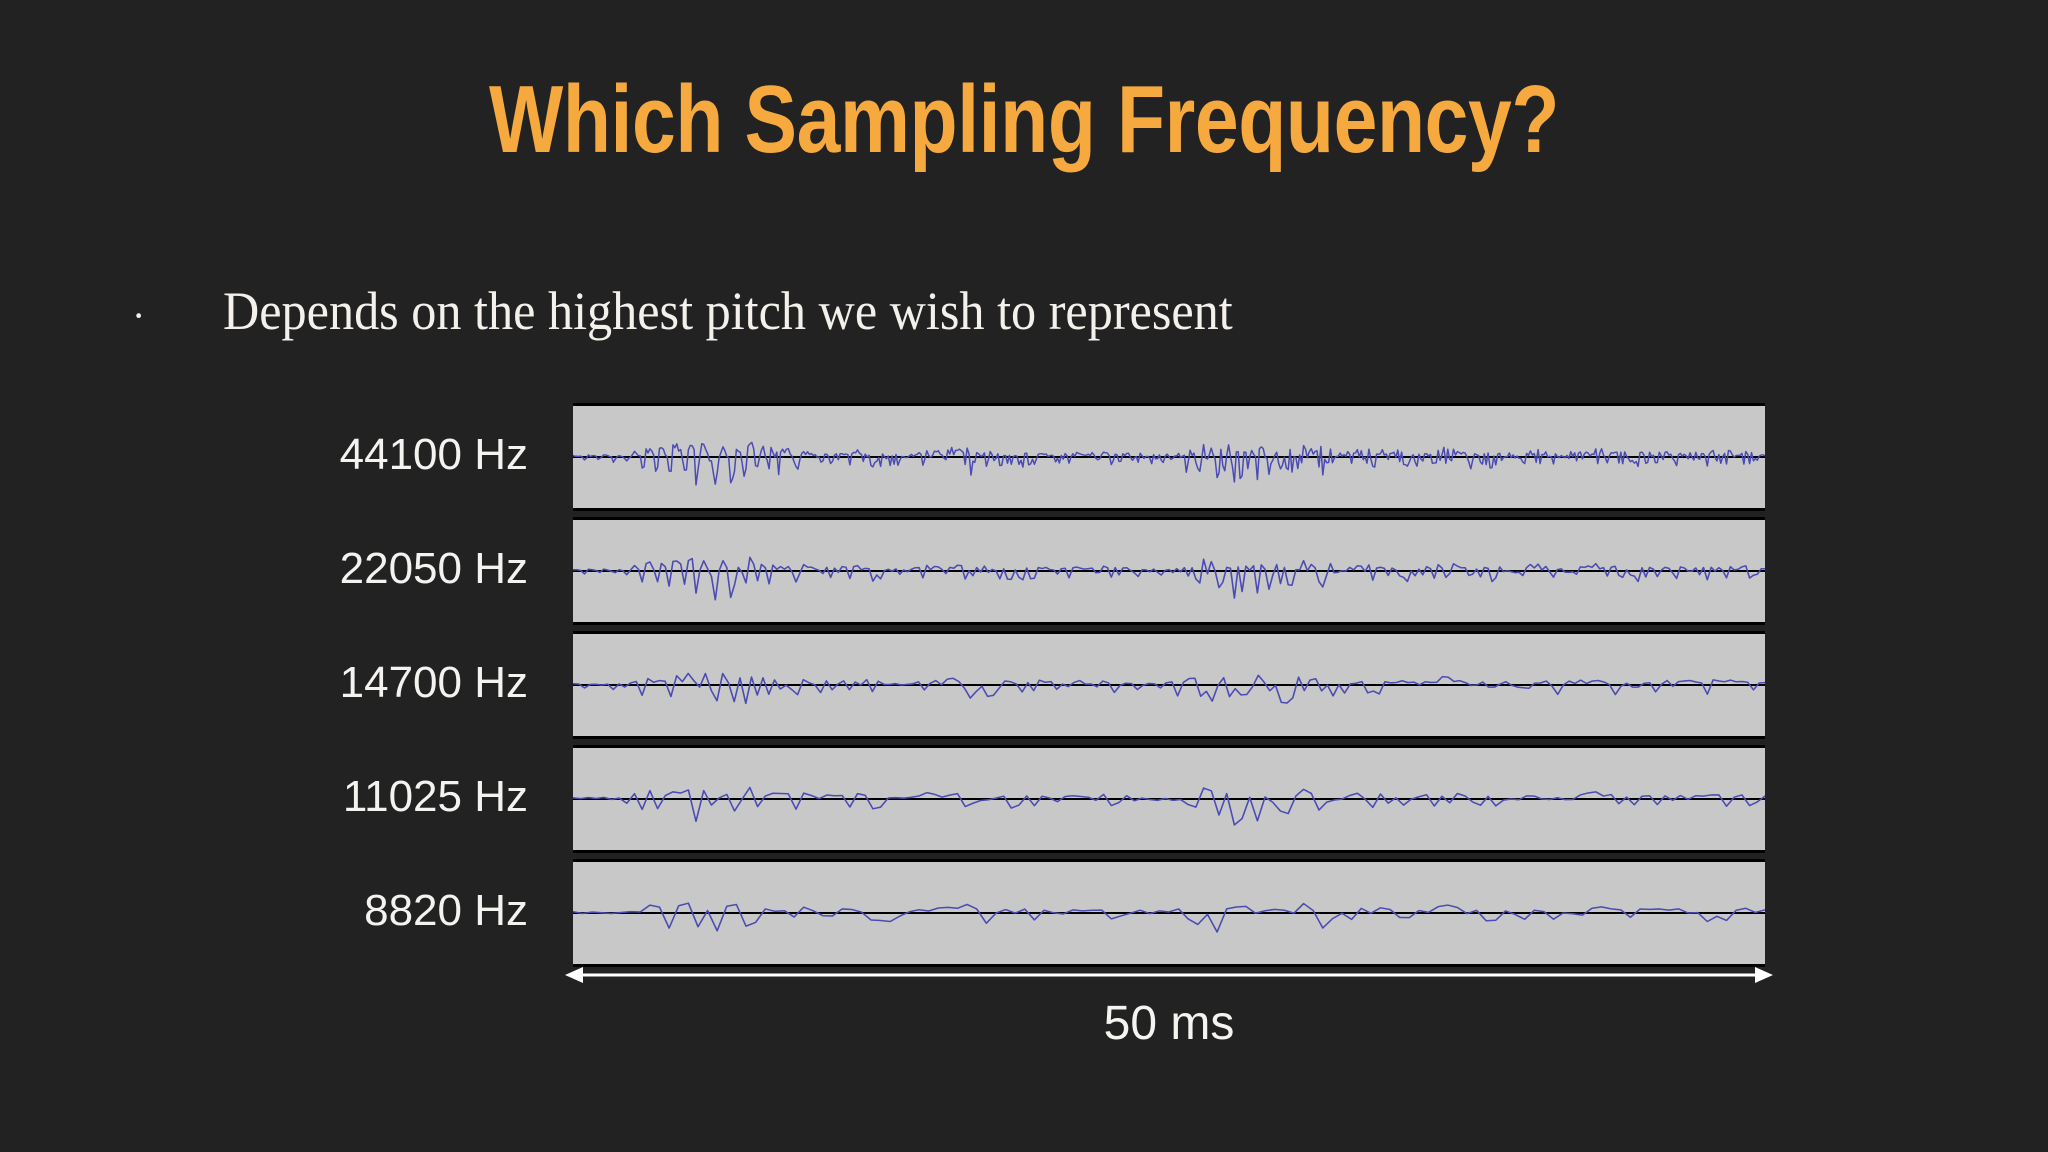 This screenshot has width=2048, height=1152. I want to click on sample-rate-label-22050: 22050 Hz, so click(433, 568).